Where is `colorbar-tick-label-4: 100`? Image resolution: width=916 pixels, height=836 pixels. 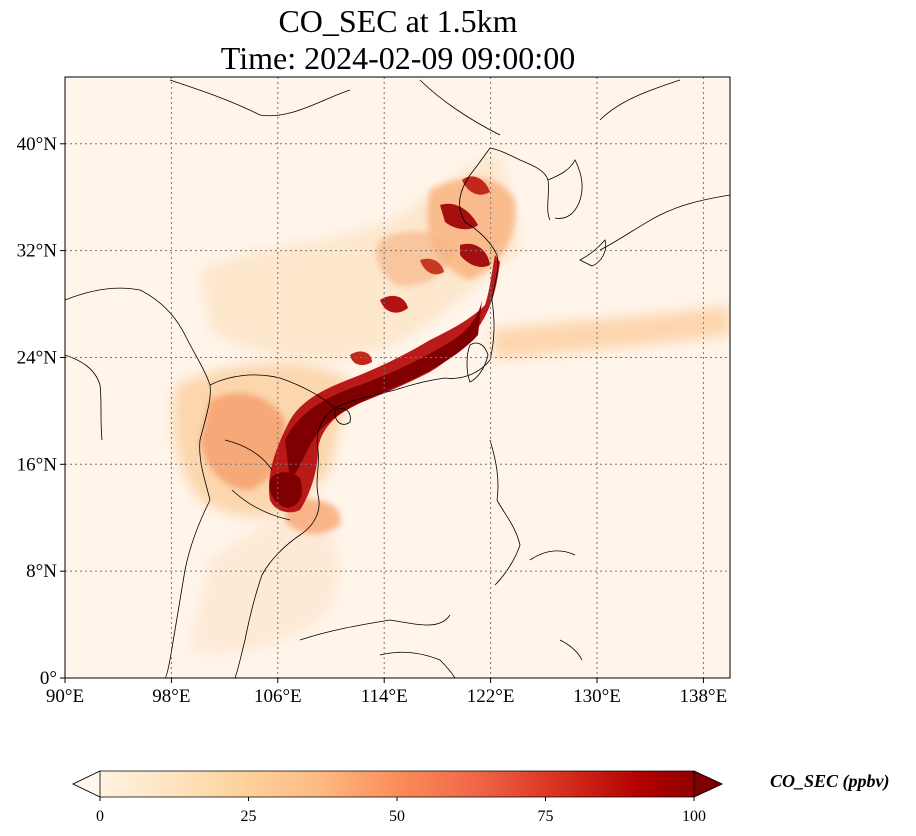
colorbar-tick-label-4: 100 is located at coordinates (694, 816).